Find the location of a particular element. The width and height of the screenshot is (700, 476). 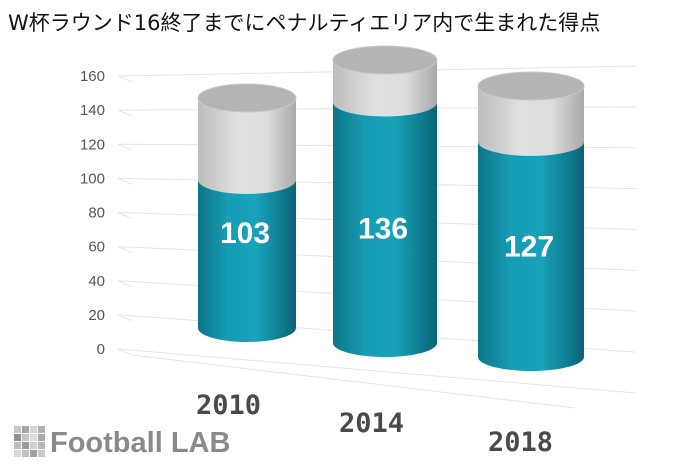

x-category-label: 2014 is located at coordinates (371, 423).